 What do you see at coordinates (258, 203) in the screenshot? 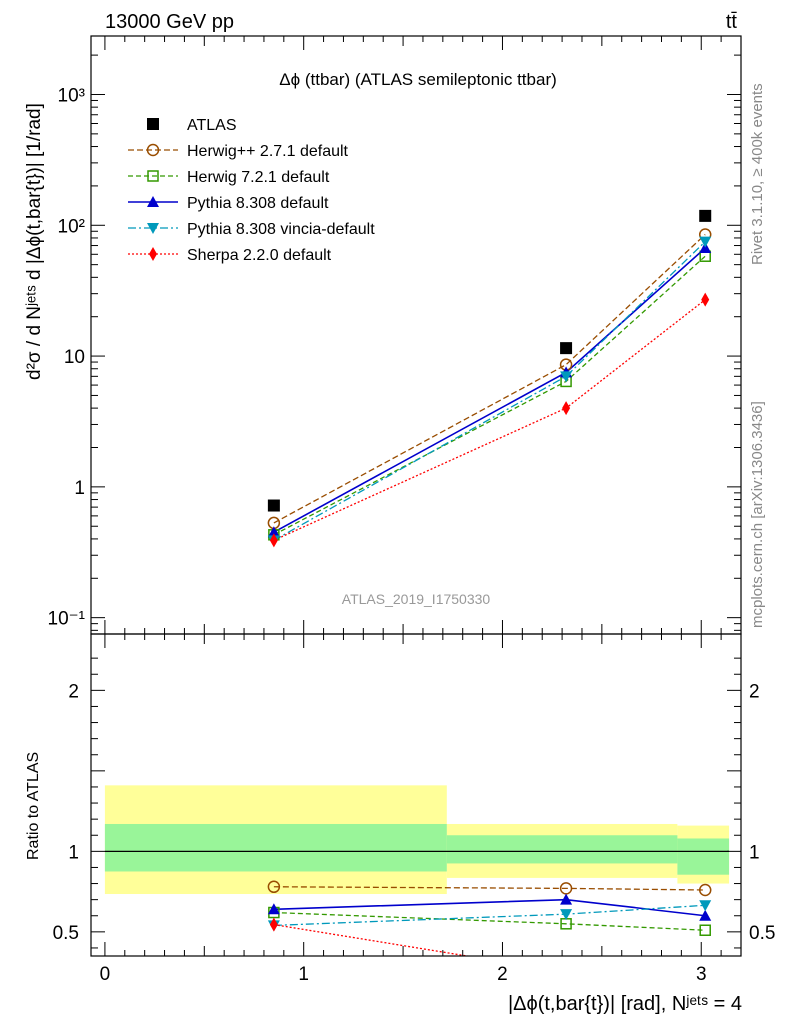
I see `legend-entry: Pythia 8.308 default` at bounding box center [258, 203].